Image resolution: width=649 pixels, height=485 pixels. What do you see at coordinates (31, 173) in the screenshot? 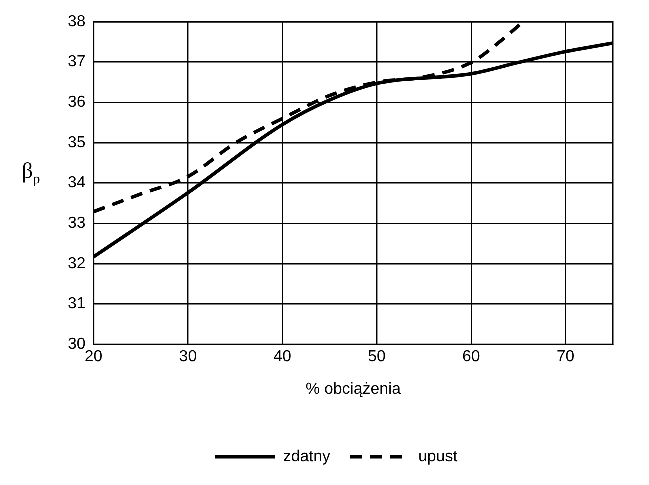
I see `y-axis-title: β$_{p}$` at bounding box center [31, 173].